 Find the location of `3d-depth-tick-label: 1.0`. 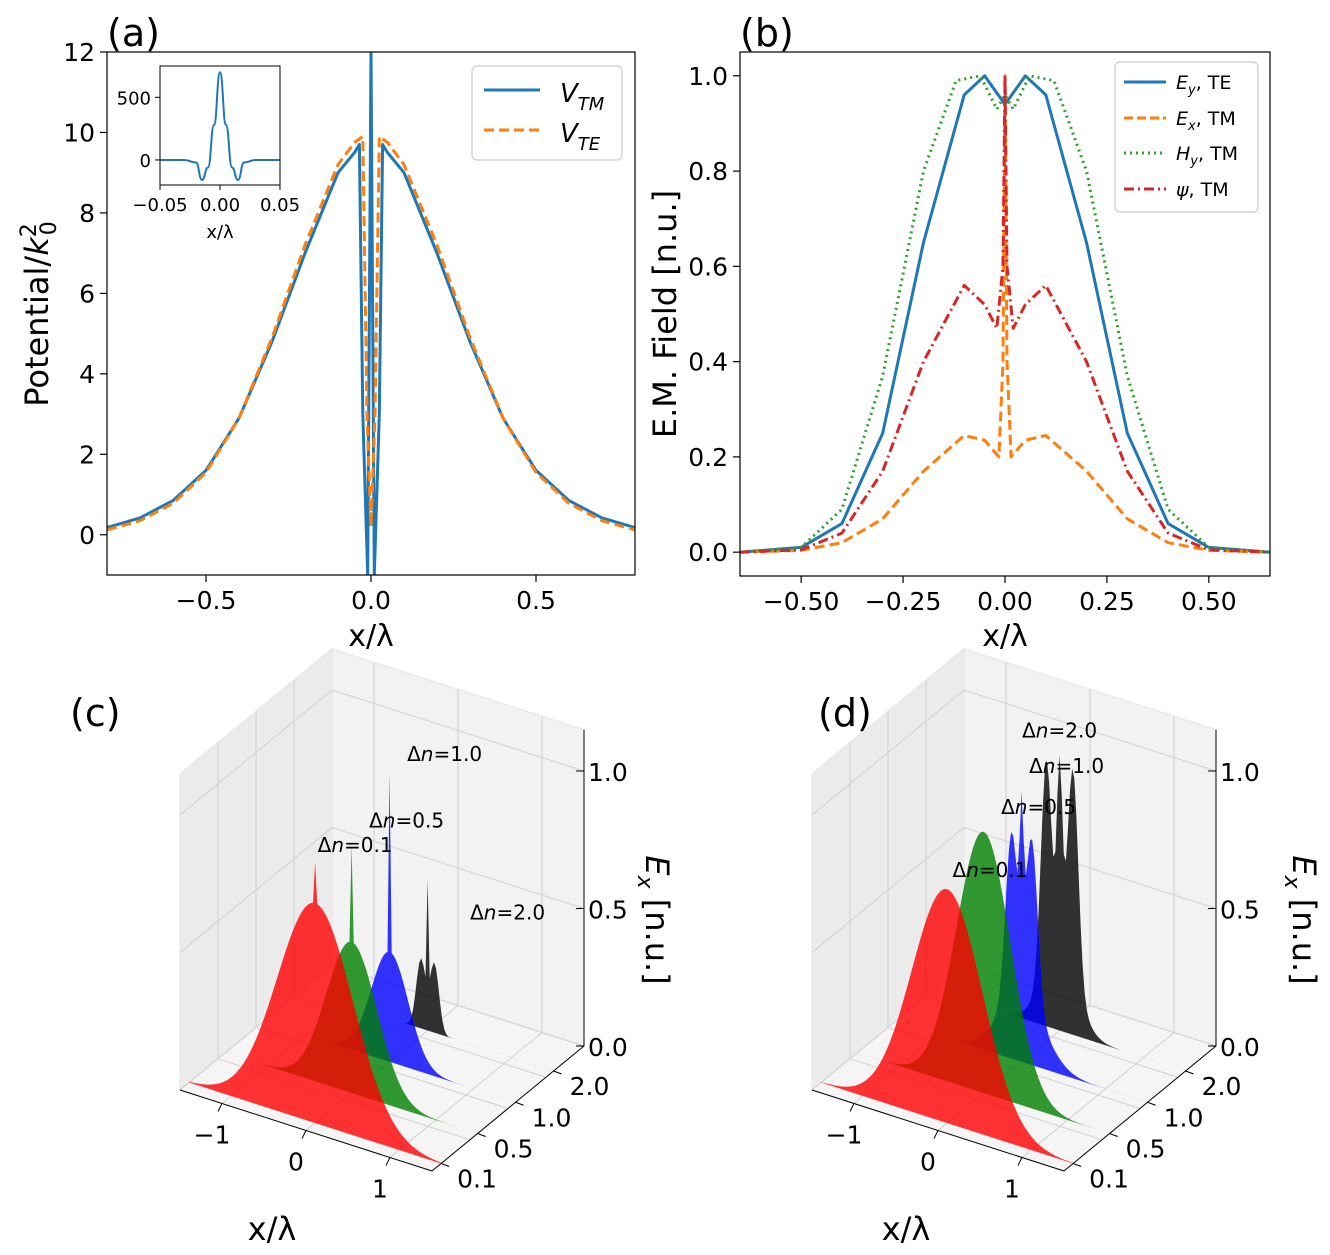

3d-depth-tick-label: 1.0 is located at coordinates (1184, 1117).